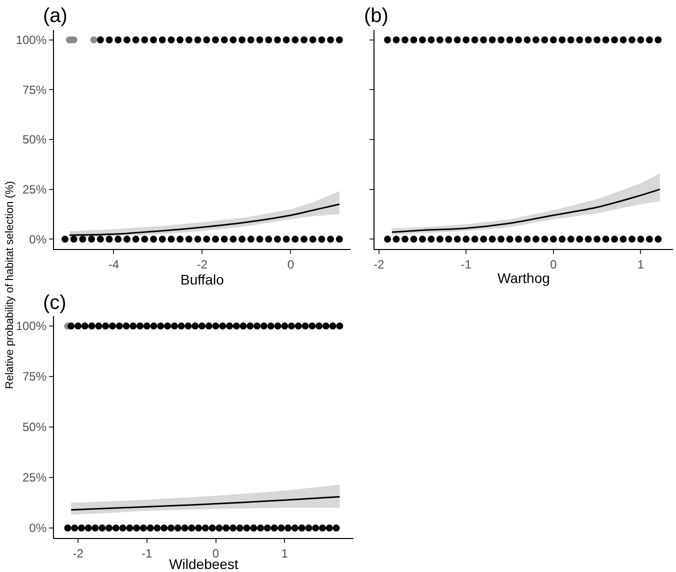 Image resolution: width=676 pixels, height=572 pixels. Describe the element at coordinates (376, 16) in the screenshot. I see `chart-title: (b)` at that location.